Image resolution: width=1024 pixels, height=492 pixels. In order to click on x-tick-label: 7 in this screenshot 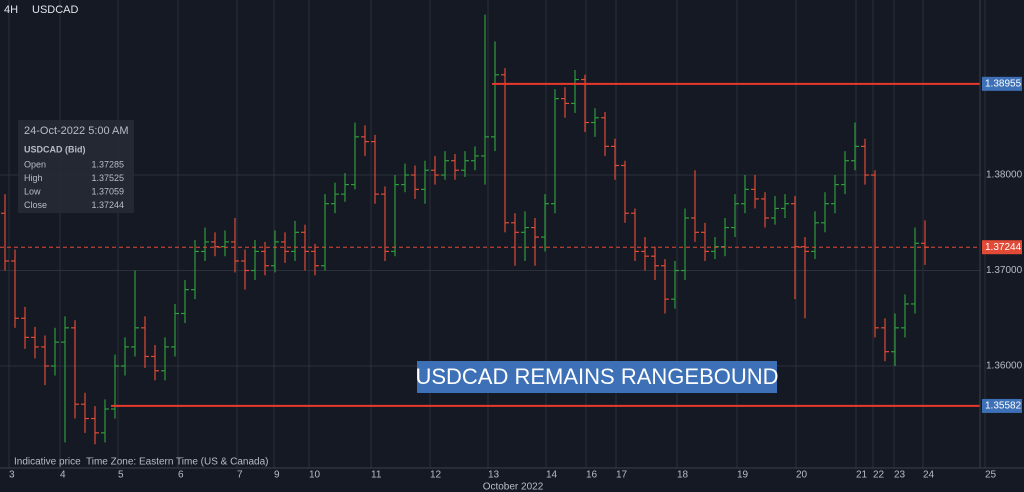, I will do `click(240, 475)`.